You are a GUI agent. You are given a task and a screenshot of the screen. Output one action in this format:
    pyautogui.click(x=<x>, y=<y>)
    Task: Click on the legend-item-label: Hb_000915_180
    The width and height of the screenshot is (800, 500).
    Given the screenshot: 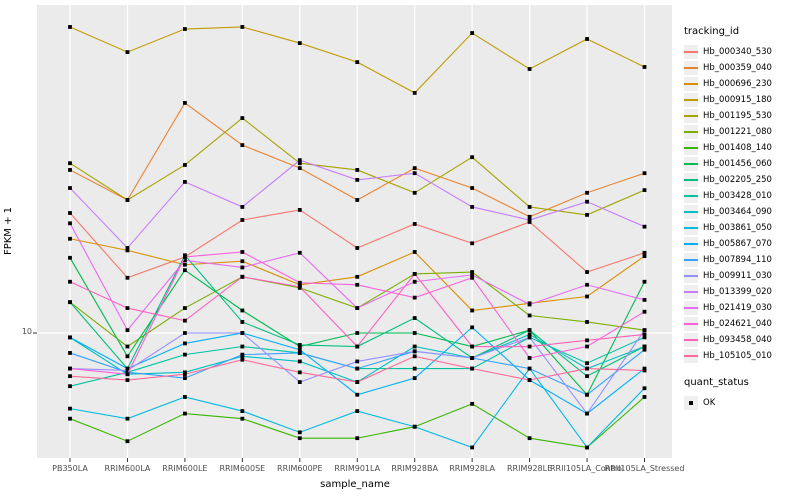 What is the action you would take?
    pyautogui.click(x=737, y=100)
    